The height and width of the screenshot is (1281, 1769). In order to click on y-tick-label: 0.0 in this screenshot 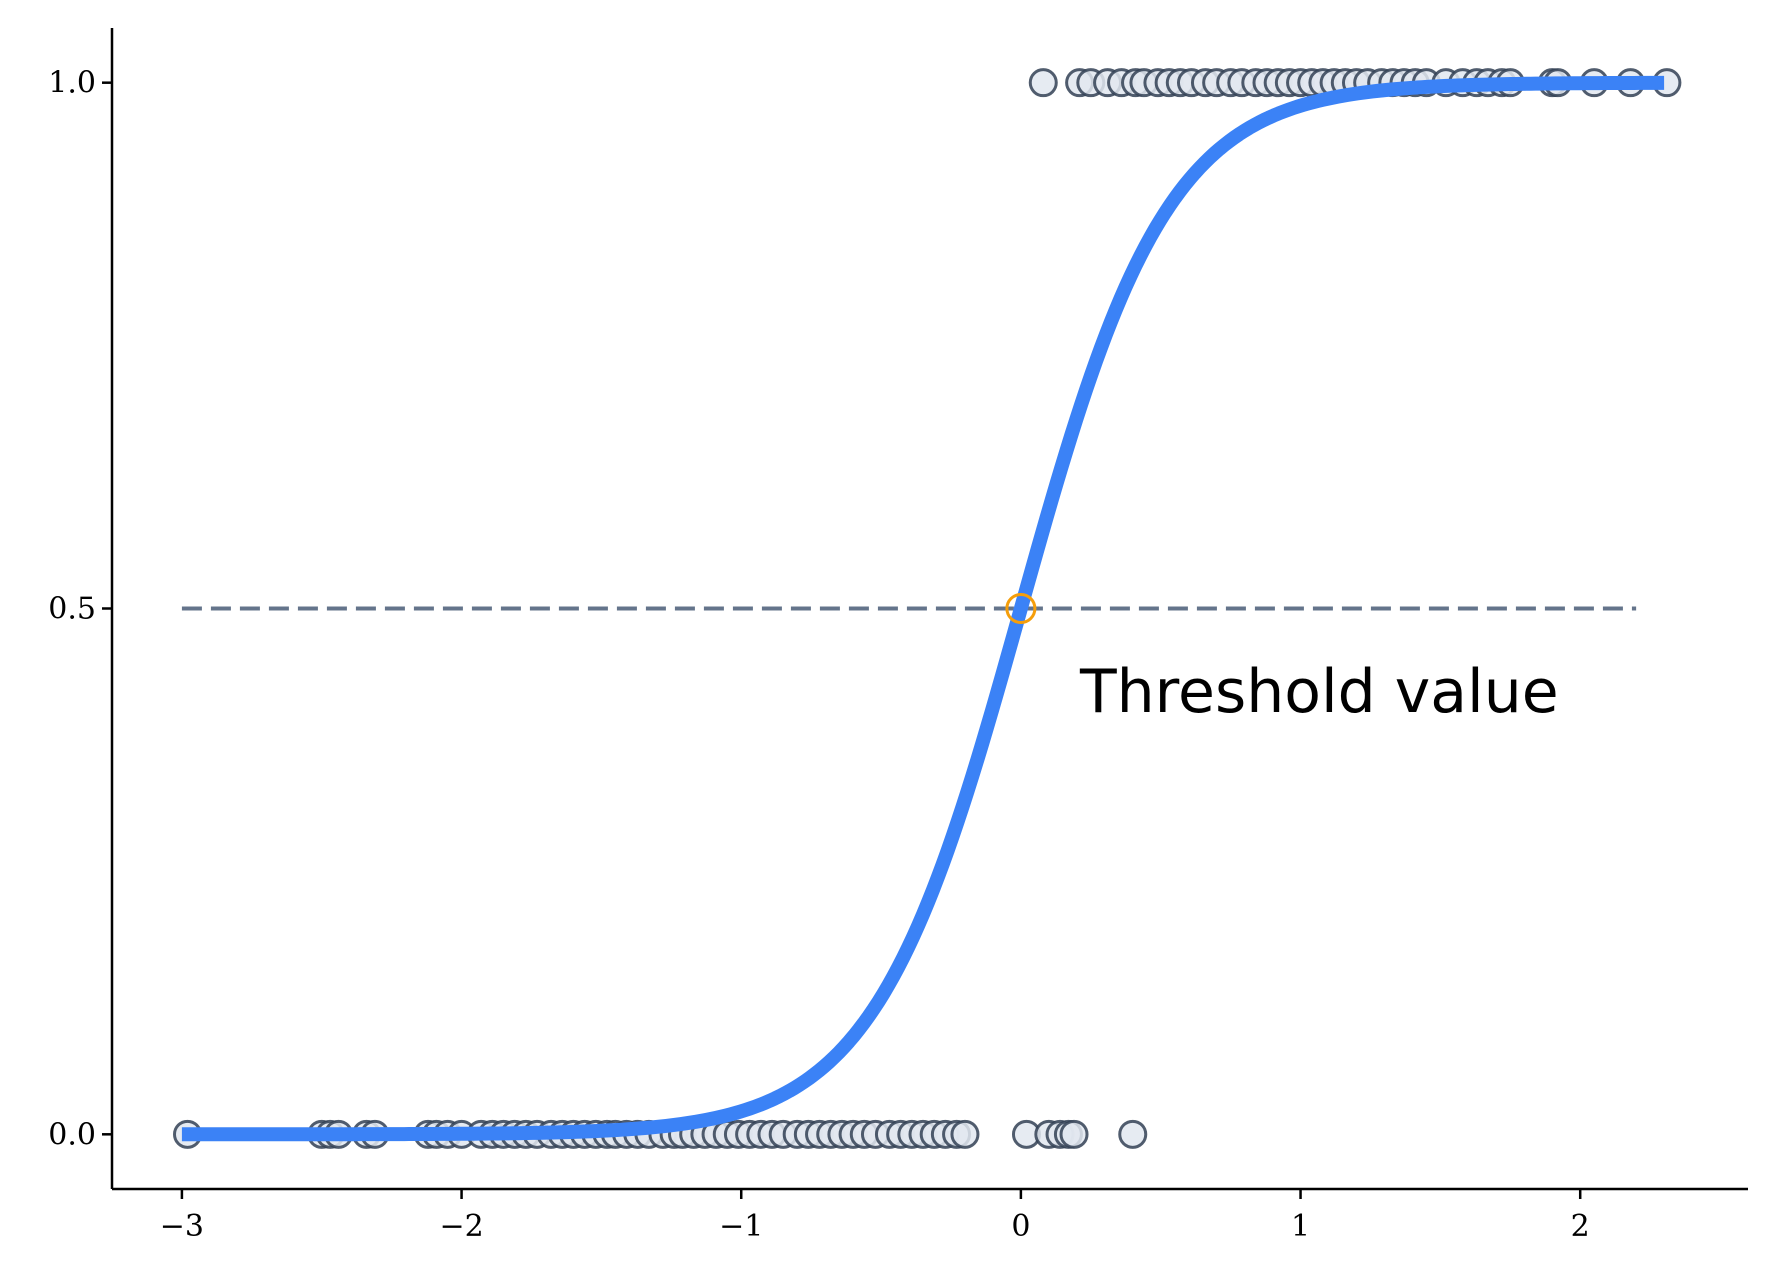, I will do `click(72, 1134)`.